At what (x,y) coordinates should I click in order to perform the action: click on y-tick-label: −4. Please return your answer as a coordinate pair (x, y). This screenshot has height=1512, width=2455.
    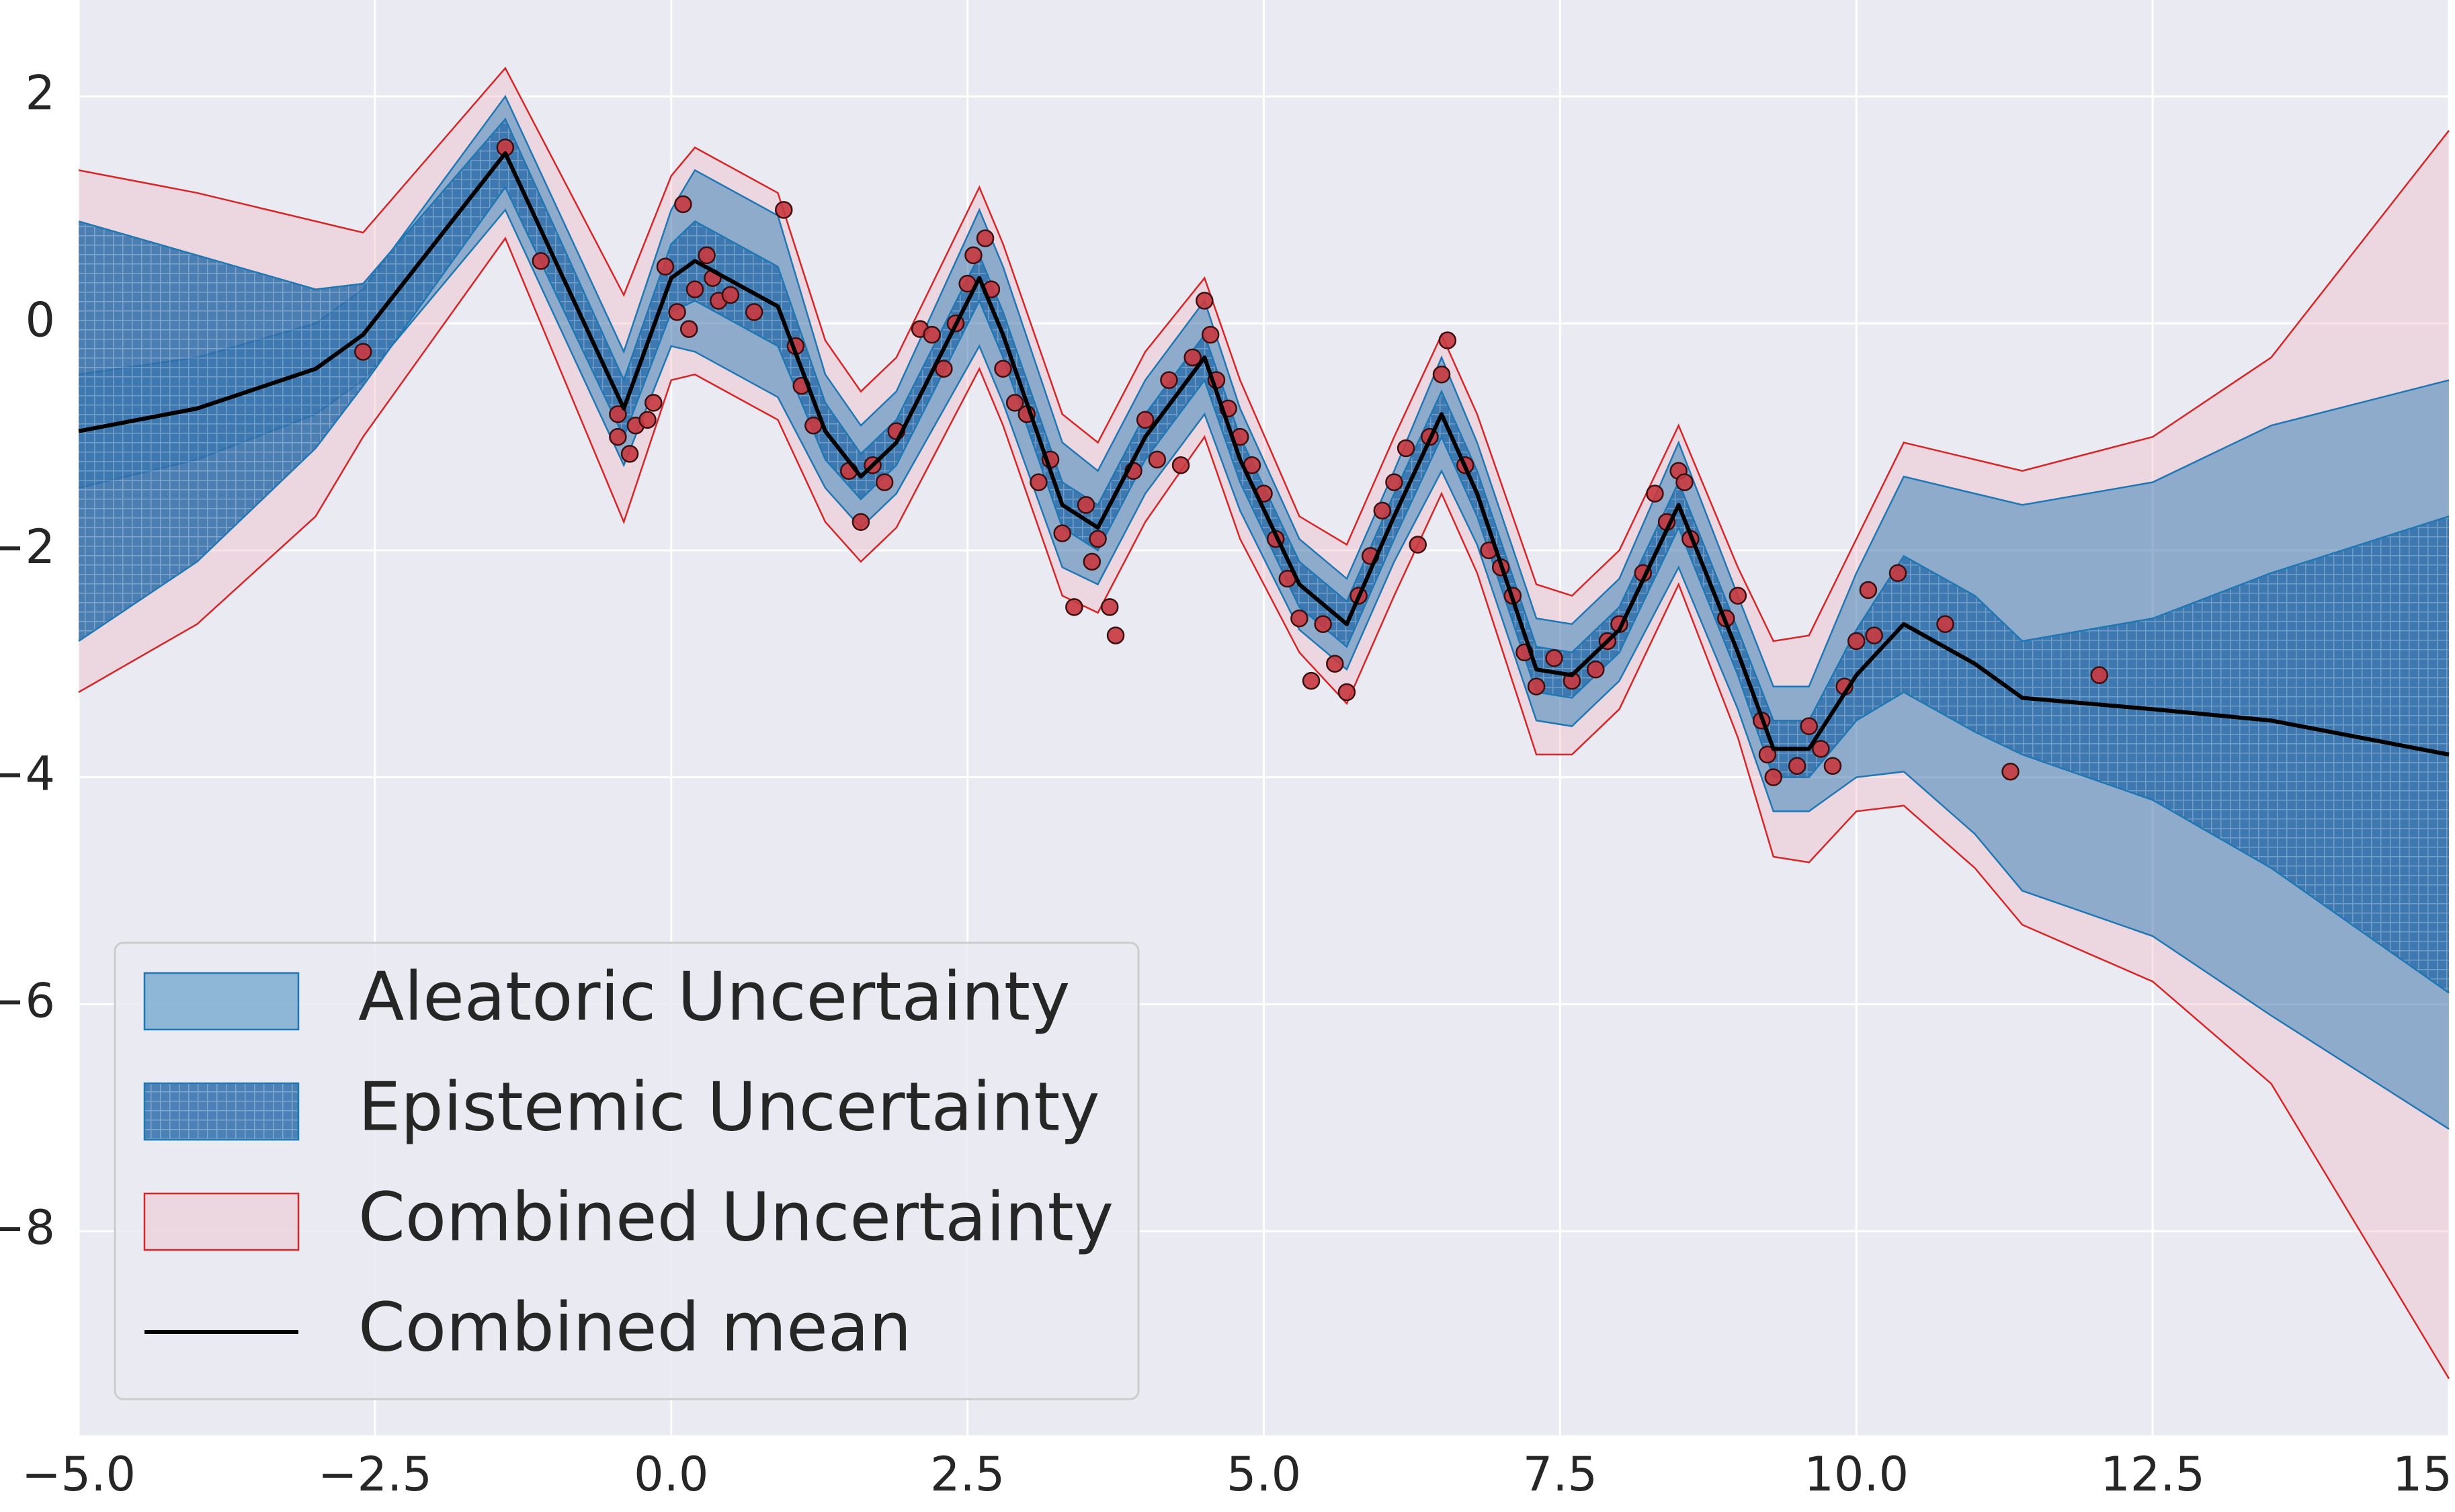
    Looking at the image, I should click on (27, 775).